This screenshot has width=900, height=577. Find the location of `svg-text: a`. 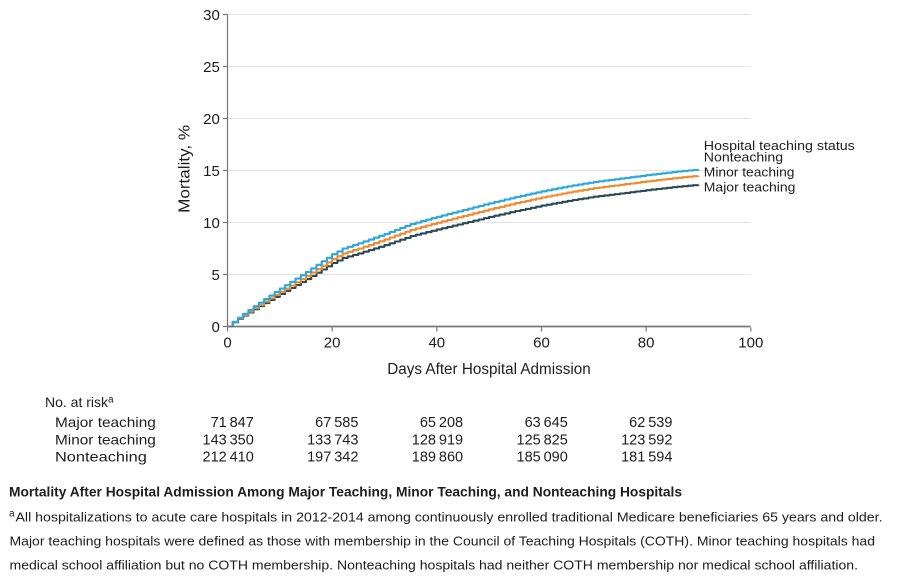

svg-text: a is located at coordinates (12, 514).